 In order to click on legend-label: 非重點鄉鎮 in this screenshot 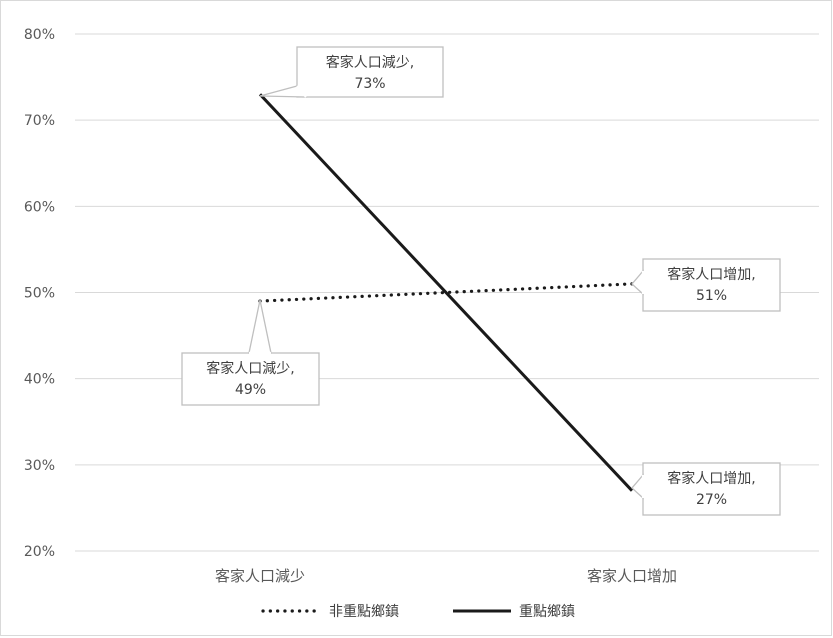, I will do `click(364, 612)`.